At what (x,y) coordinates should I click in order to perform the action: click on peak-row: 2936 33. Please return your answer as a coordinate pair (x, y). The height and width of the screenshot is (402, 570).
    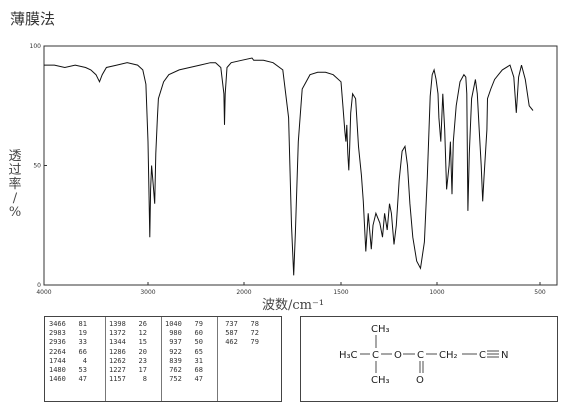
    Looking at the image, I should click on (68, 342).